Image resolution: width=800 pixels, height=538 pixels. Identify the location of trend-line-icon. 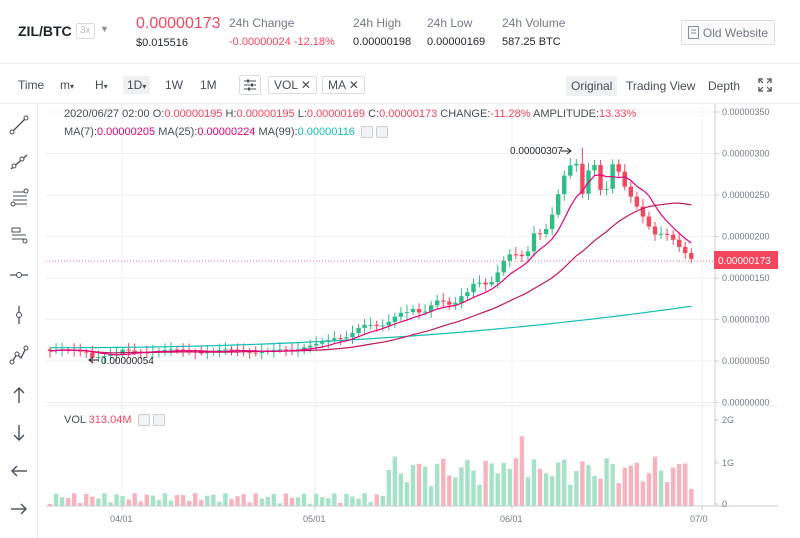
(19, 125).